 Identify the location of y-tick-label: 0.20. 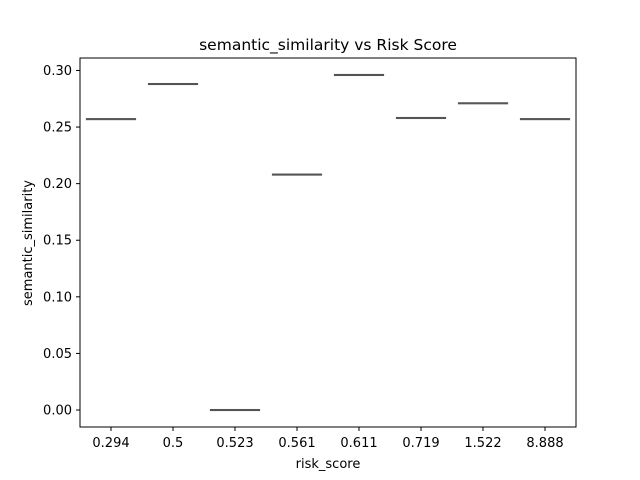
(57, 184).